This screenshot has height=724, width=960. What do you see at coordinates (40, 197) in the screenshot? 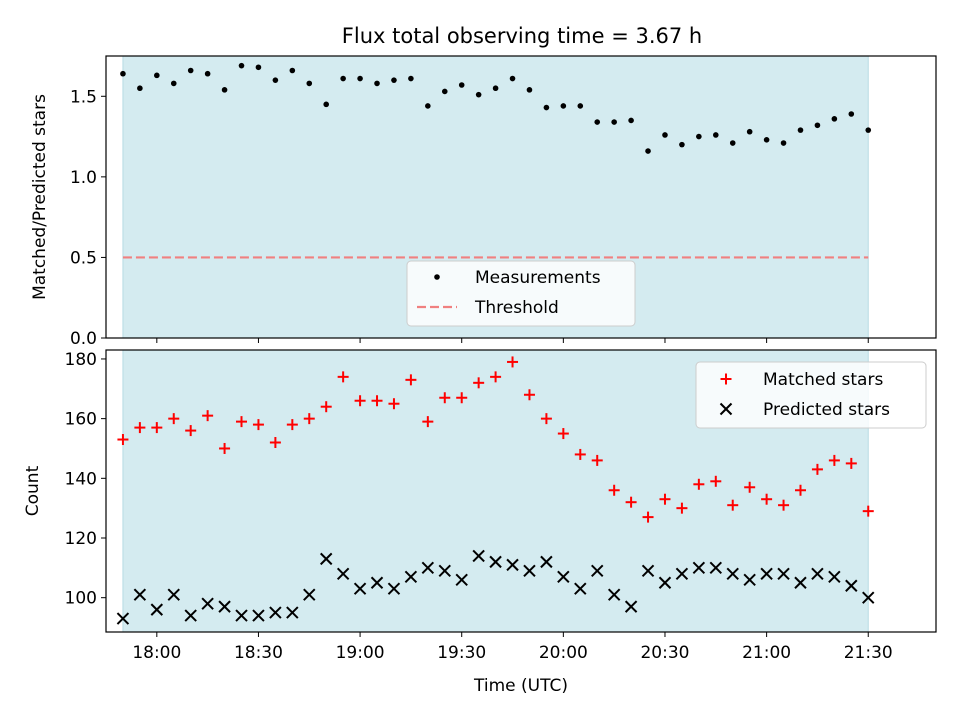
I see `top-y-axis-label: Matched/Predicted stars` at bounding box center [40, 197].